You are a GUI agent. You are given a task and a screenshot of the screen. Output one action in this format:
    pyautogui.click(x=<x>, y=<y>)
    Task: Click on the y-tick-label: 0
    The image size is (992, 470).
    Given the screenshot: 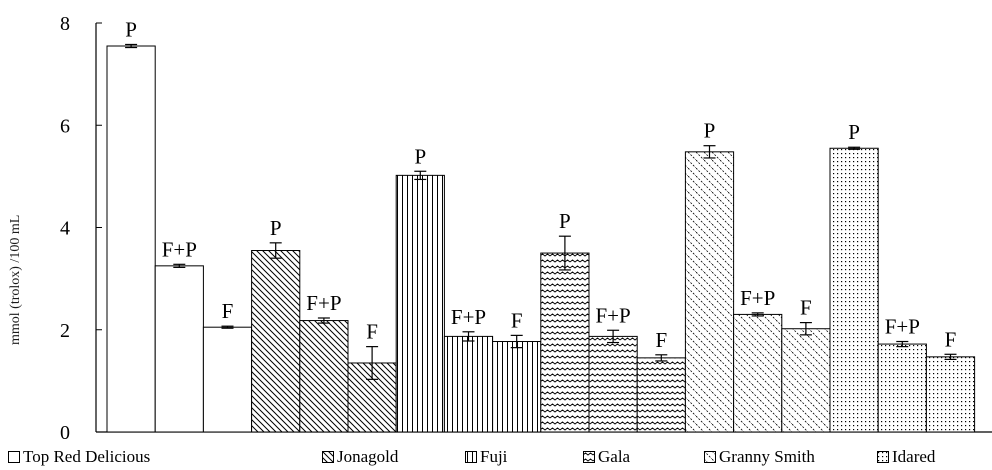 What is the action you would take?
    pyautogui.click(x=65, y=433)
    